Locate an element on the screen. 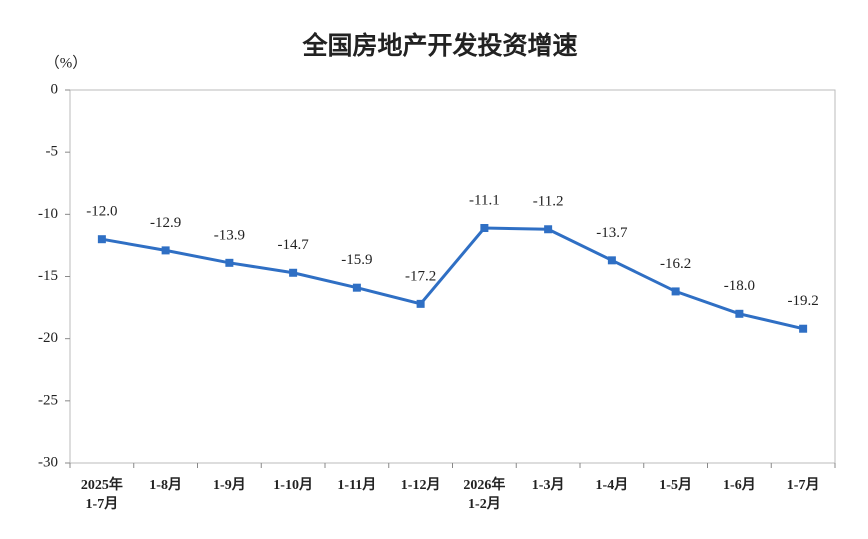  x-tick-label-line: 1-10月 is located at coordinates (293, 485).